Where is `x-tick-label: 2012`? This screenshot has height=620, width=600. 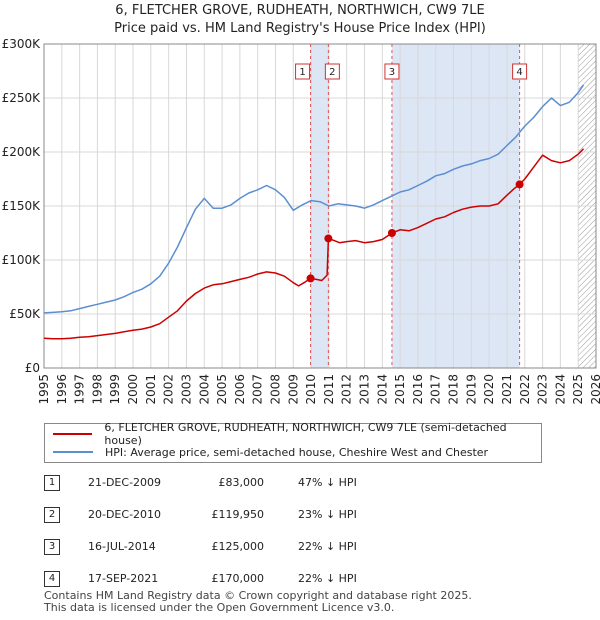 x-tick-label: 2012 is located at coordinates (347, 389).